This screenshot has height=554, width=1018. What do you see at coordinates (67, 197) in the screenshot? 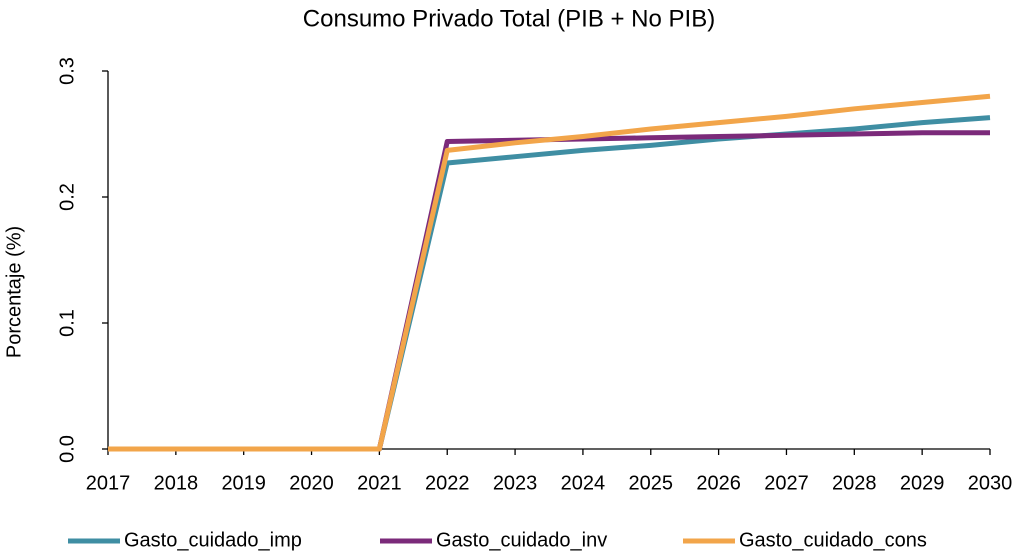
I see `y-tick-label: 0.2` at bounding box center [67, 197].